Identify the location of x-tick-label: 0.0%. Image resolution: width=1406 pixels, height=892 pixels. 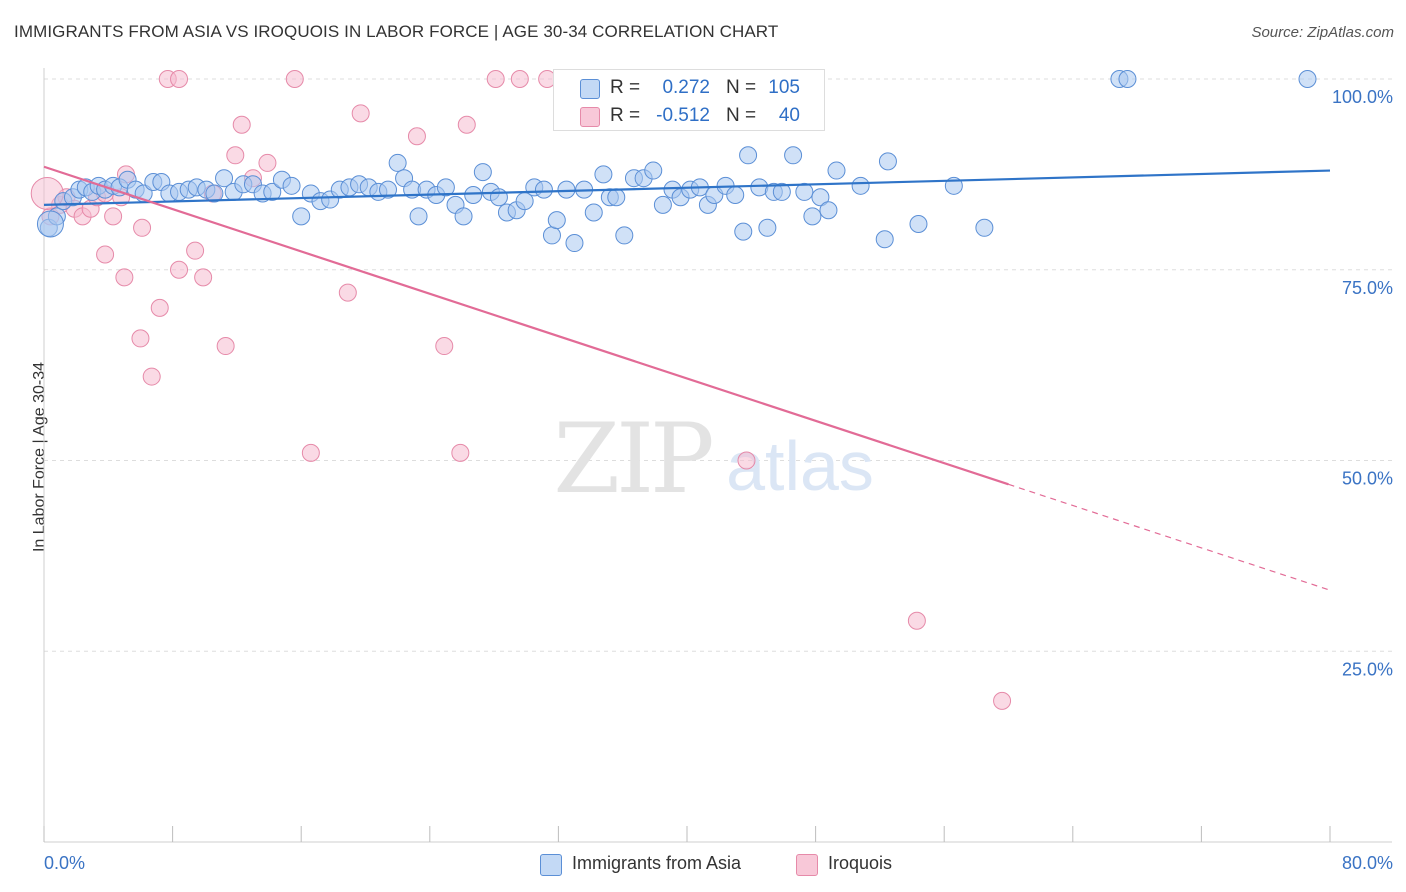
(64, 863).